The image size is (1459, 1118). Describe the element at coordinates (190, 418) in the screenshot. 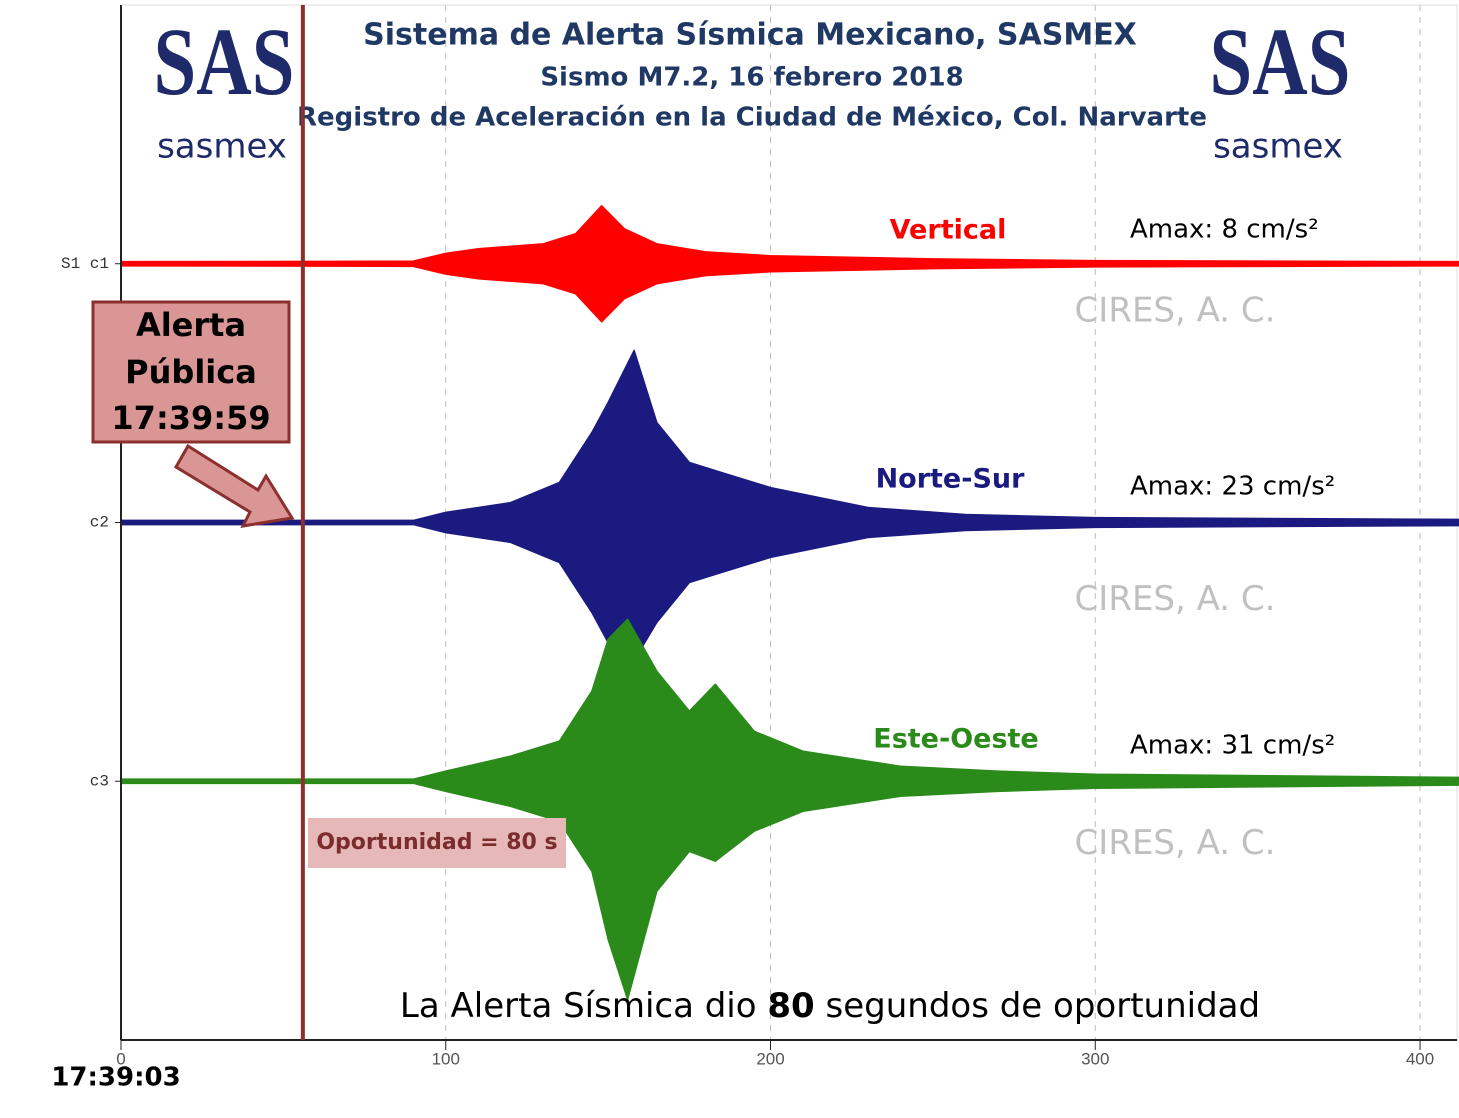

I see `alert-time: 17:39:59` at that location.